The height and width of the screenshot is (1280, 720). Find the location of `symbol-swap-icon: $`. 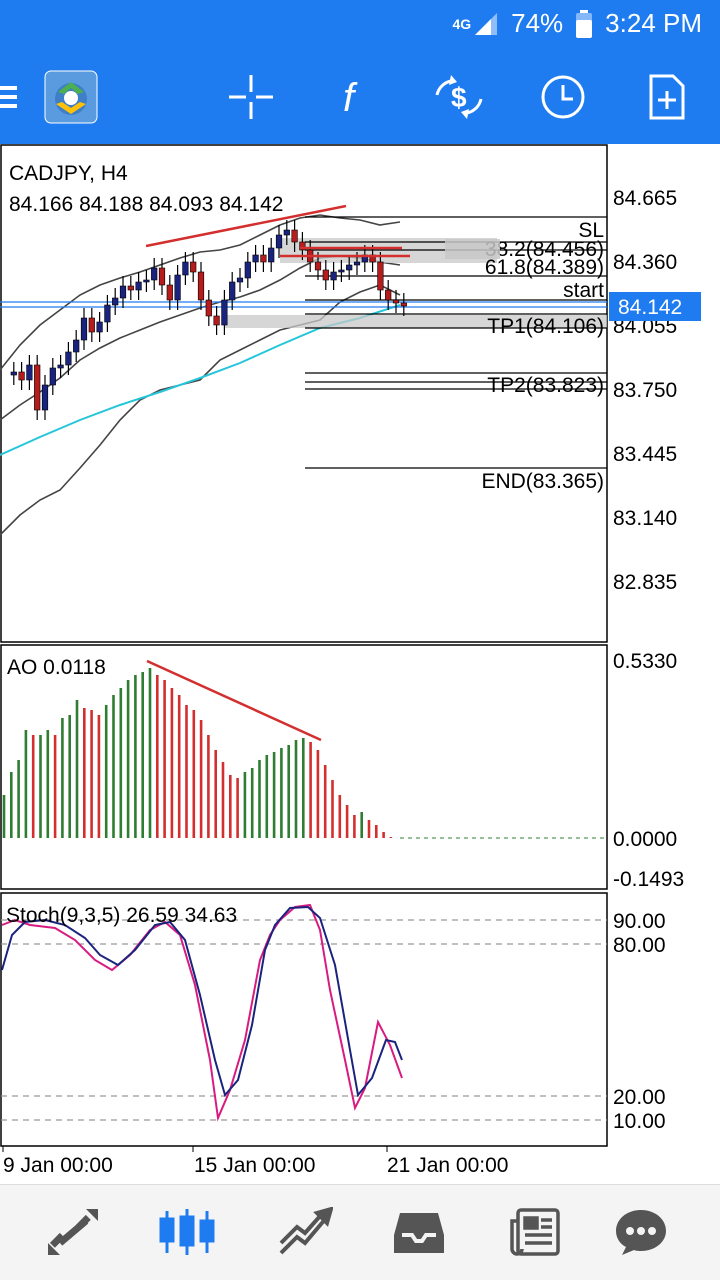

symbol-swap-icon: $ is located at coordinates (459, 97).